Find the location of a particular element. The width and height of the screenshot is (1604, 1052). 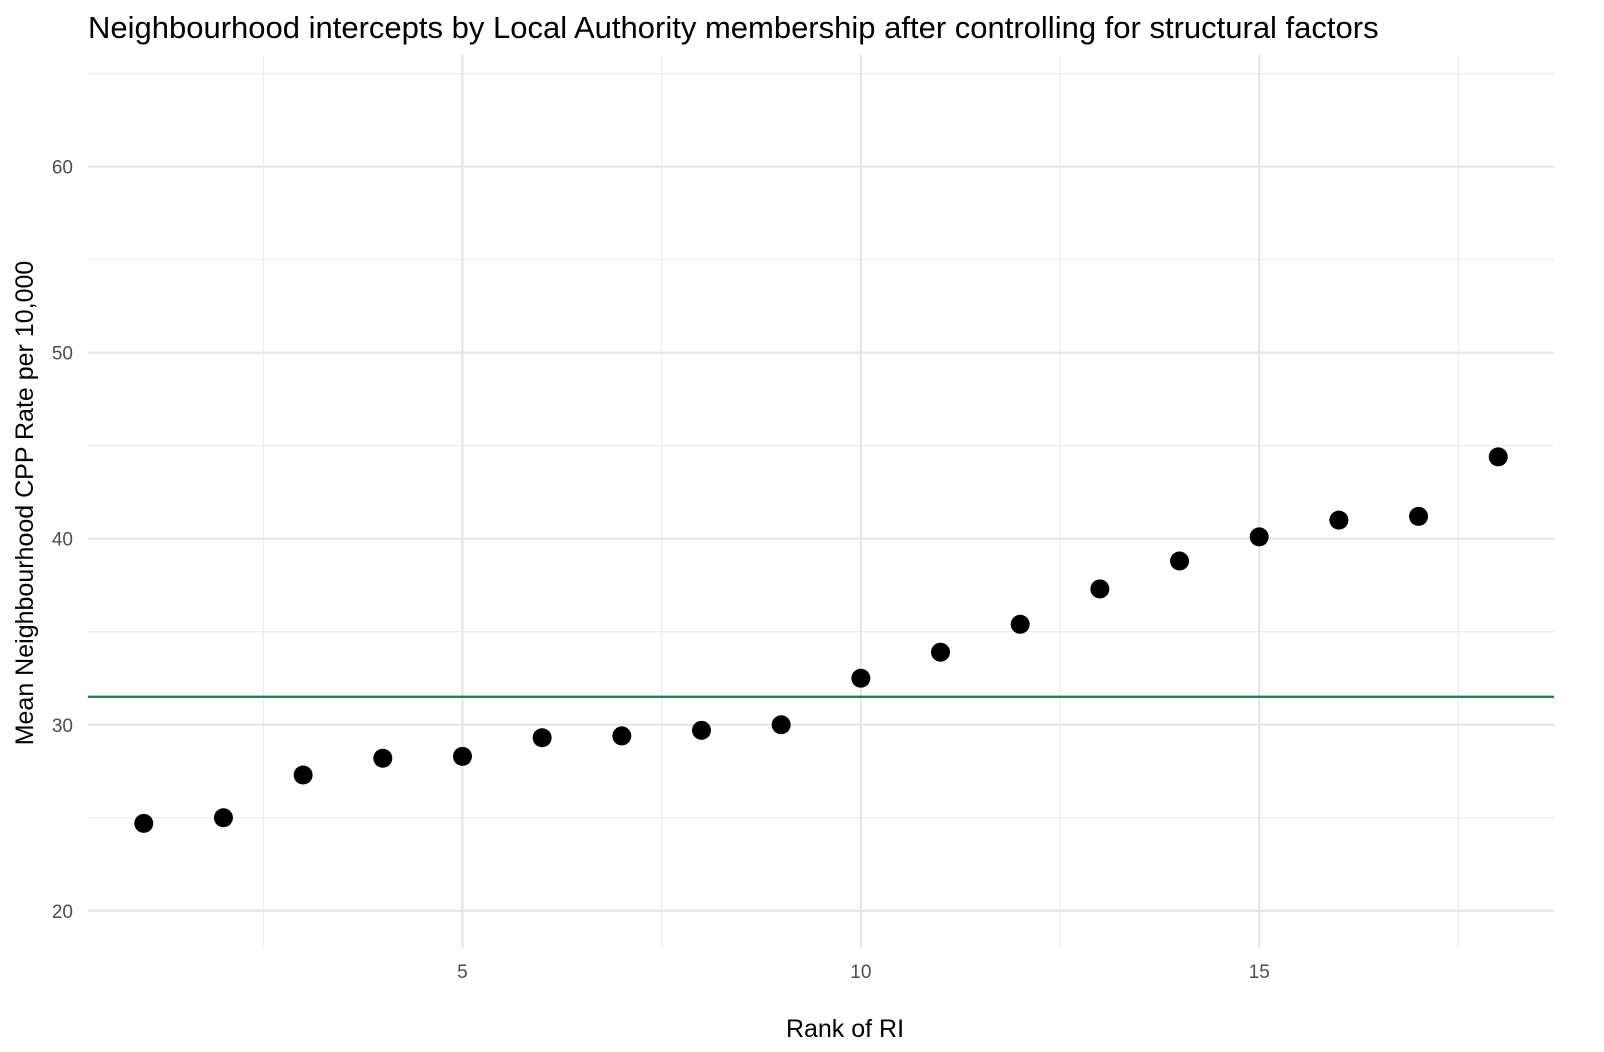

y-tick-label: 60 is located at coordinates (62, 168).